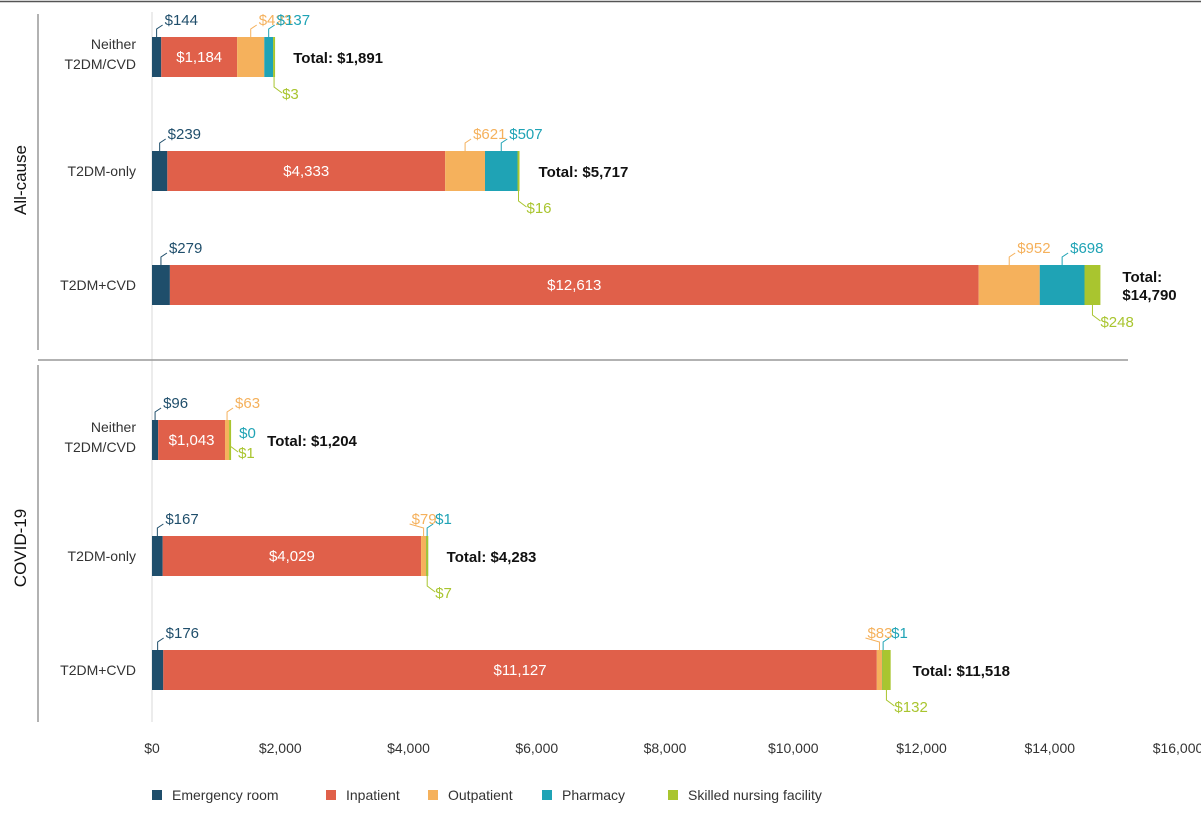  What do you see at coordinates (184, 134) in the screenshot?
I see `segment-value-label: $239` at bounding box center [184, 134].